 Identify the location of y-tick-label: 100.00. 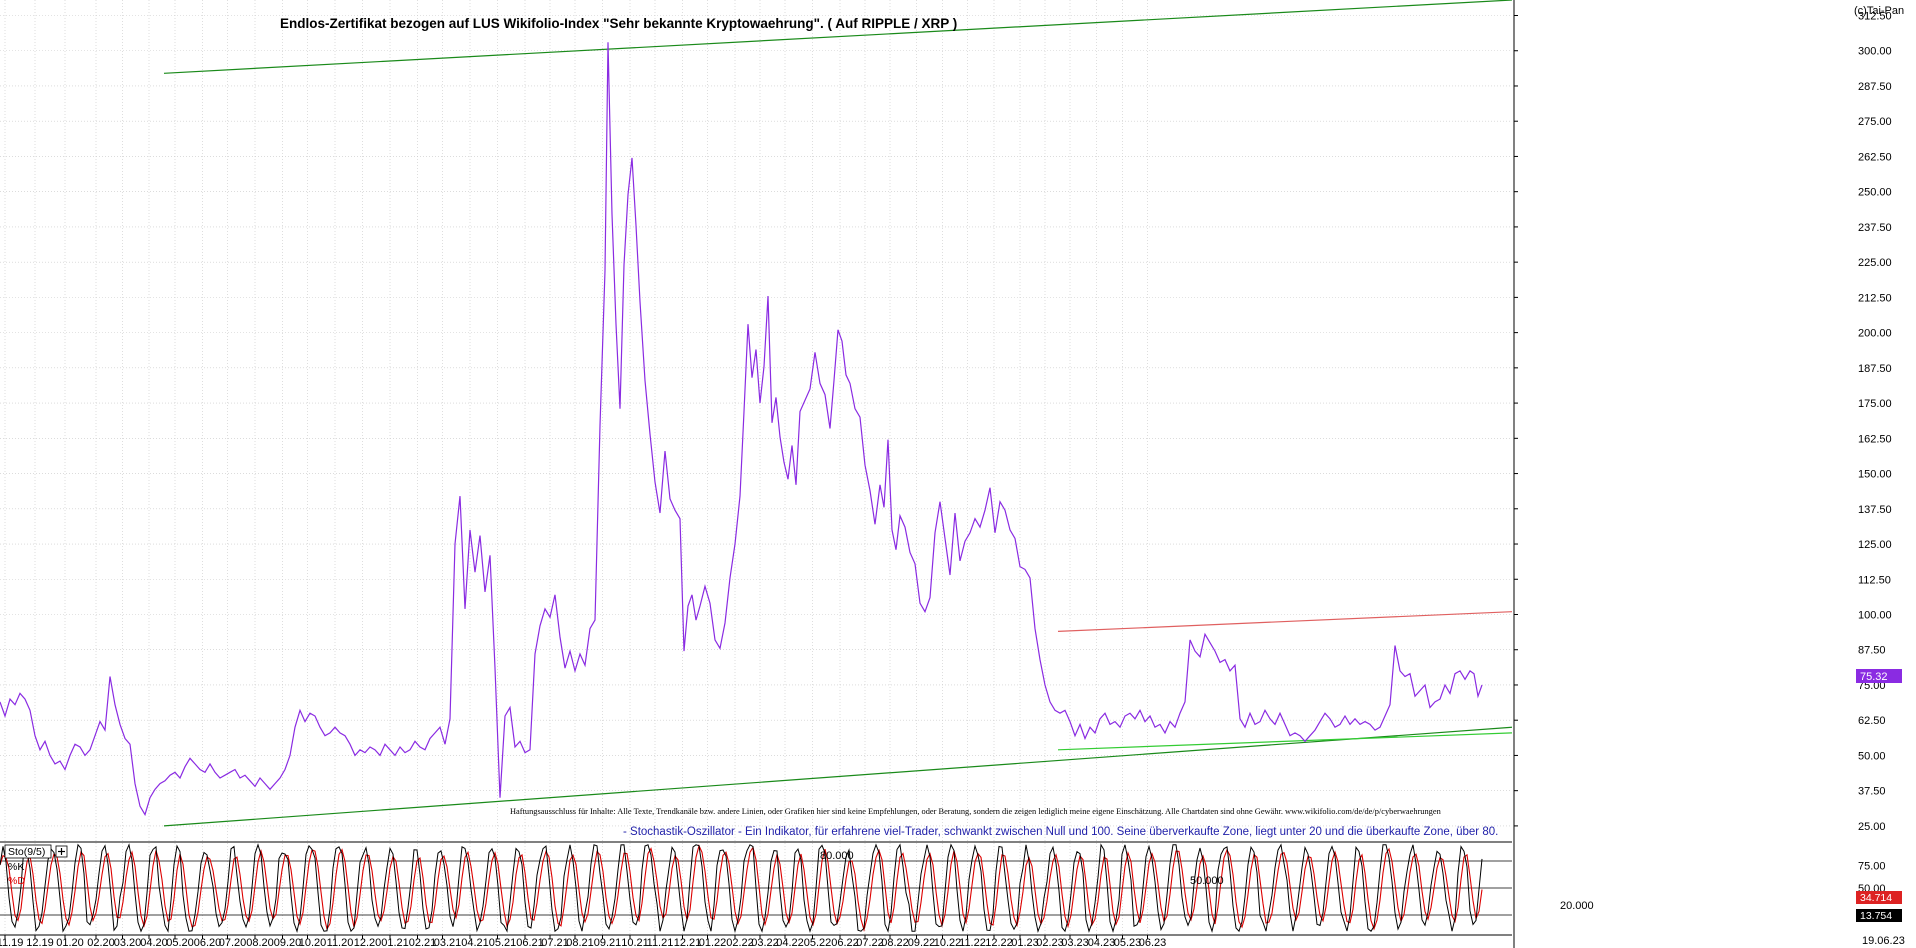
(1875, 615).